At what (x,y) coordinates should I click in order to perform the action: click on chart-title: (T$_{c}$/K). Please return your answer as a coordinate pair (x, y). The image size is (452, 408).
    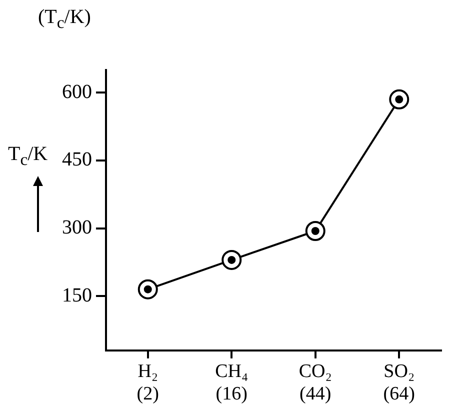
    Looking at the image, I should click on (64, 19).